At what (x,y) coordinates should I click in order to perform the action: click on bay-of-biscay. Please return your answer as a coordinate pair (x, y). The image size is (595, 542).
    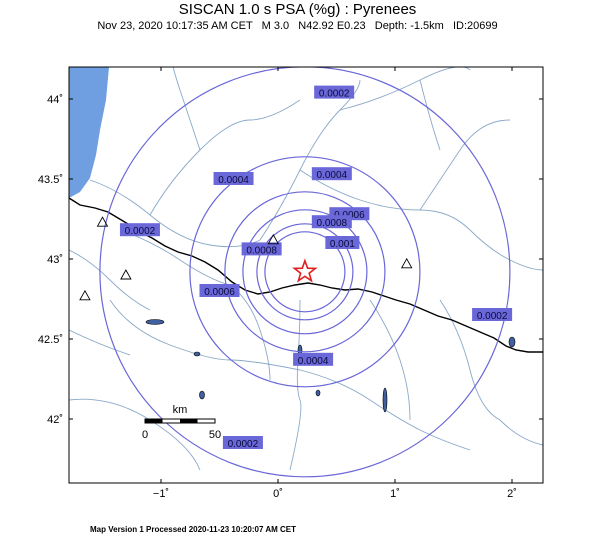
    Looking at the image, I should click on (89, 132).